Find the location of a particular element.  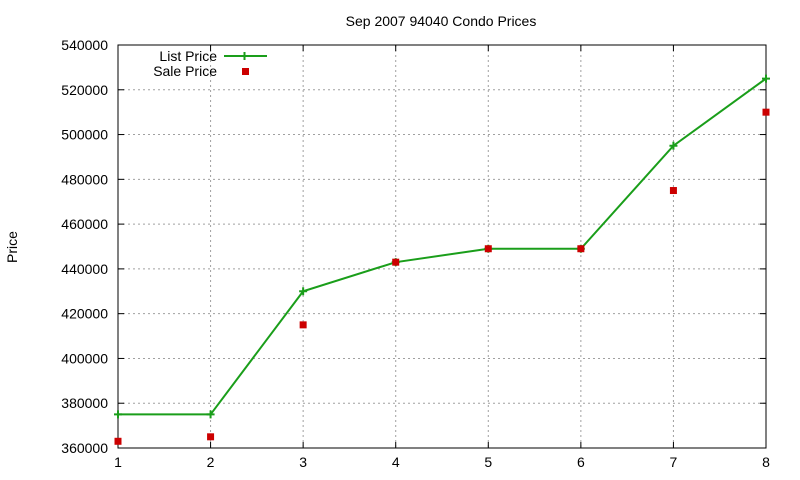

x-tick-label: 7 is located at coordinates (674, 462).